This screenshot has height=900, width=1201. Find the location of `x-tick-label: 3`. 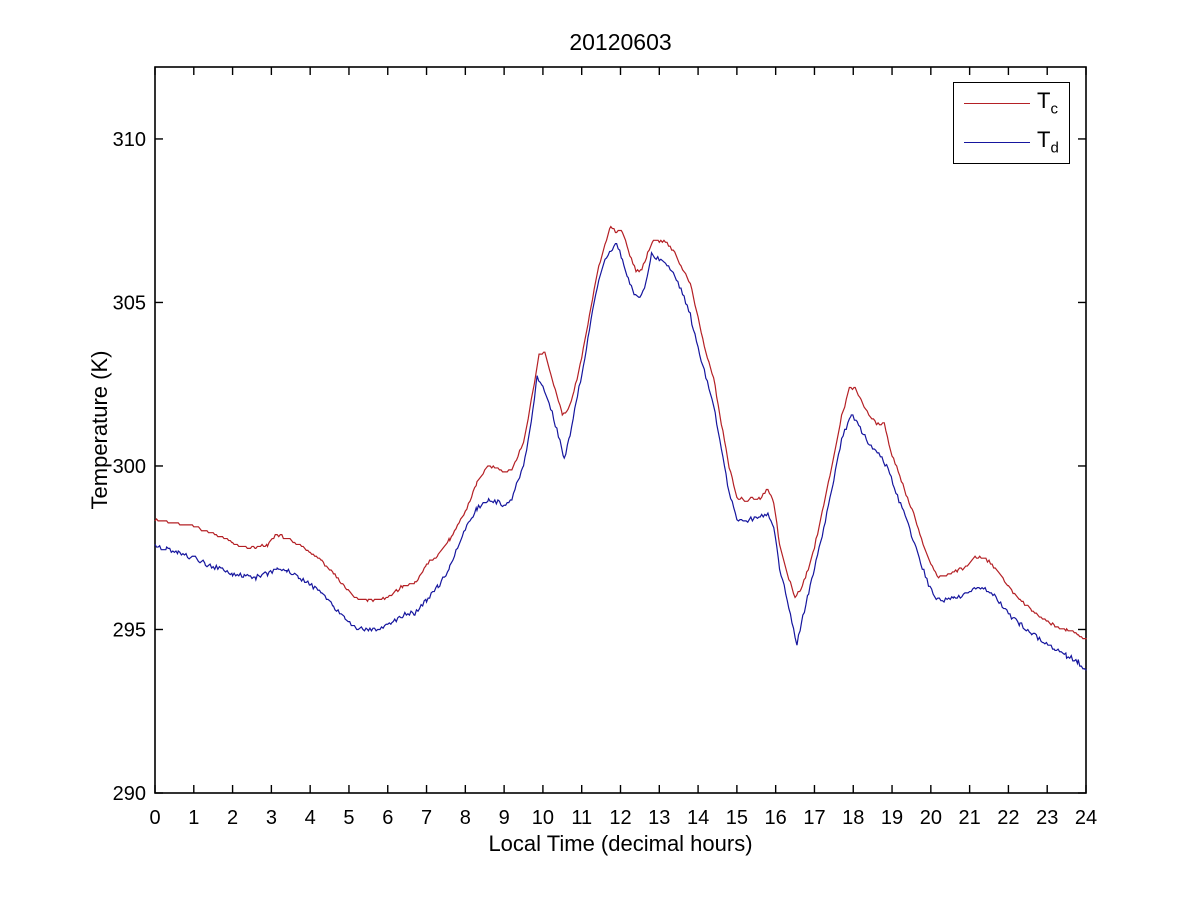

x-tick-label: 3 is located at coordinates (271, 818).